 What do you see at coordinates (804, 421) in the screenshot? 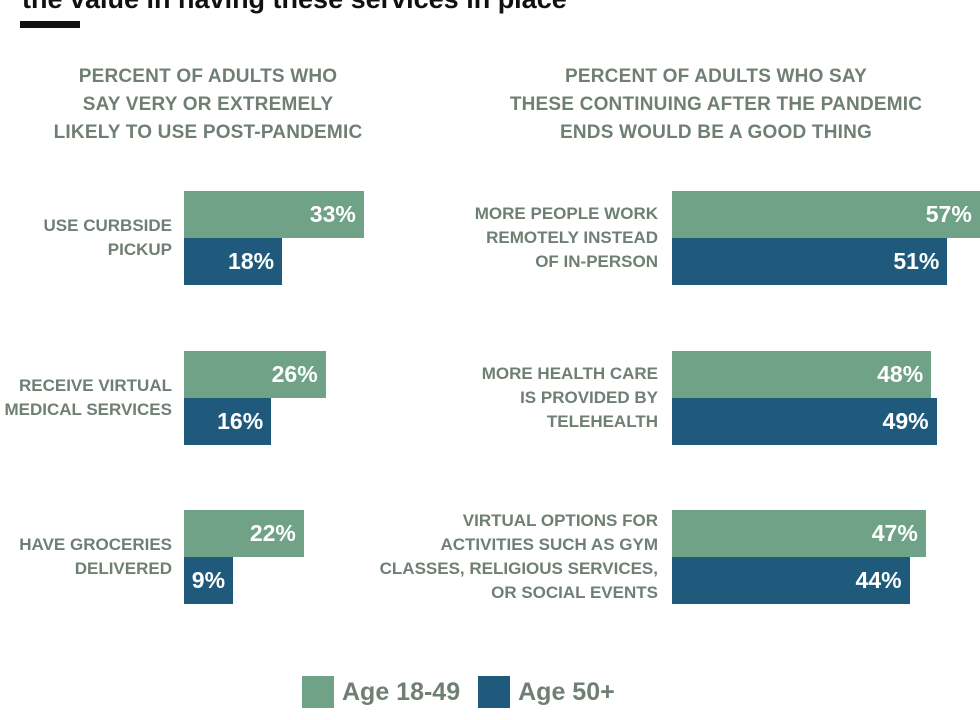
I see `bar-age-50-plus: 49%` at bounding box center [804, 421].